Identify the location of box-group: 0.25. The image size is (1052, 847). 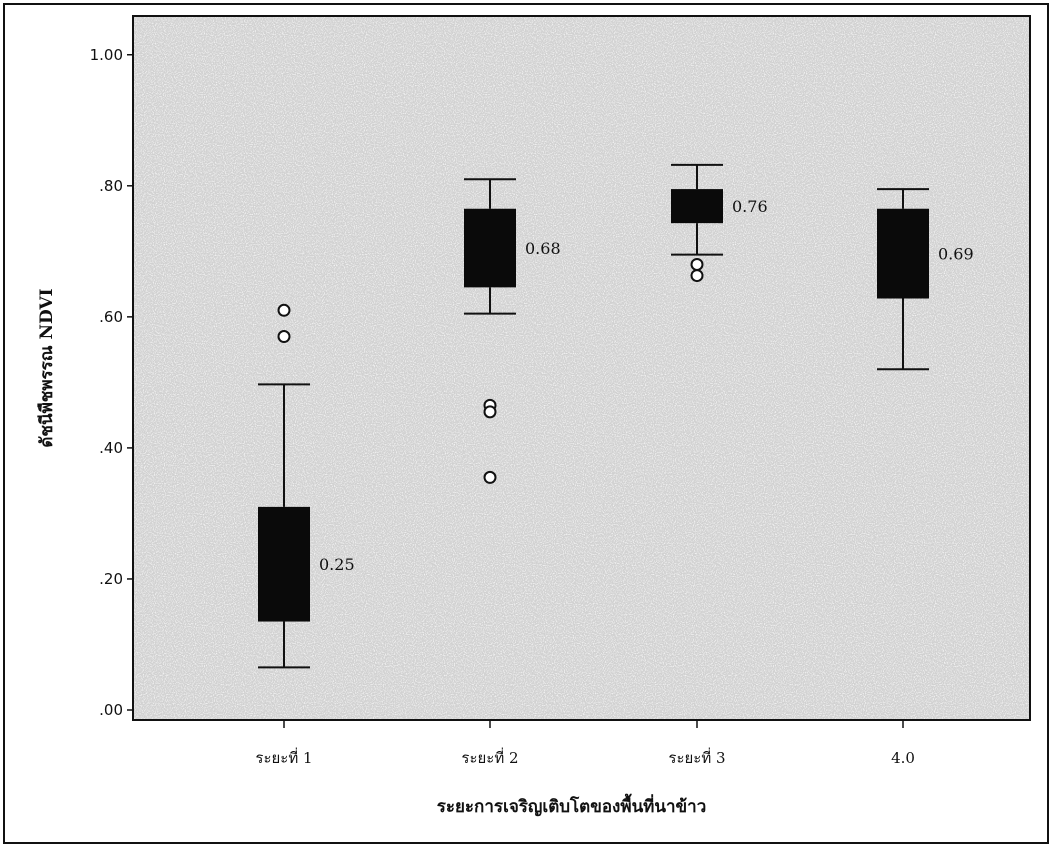
(306, 486).